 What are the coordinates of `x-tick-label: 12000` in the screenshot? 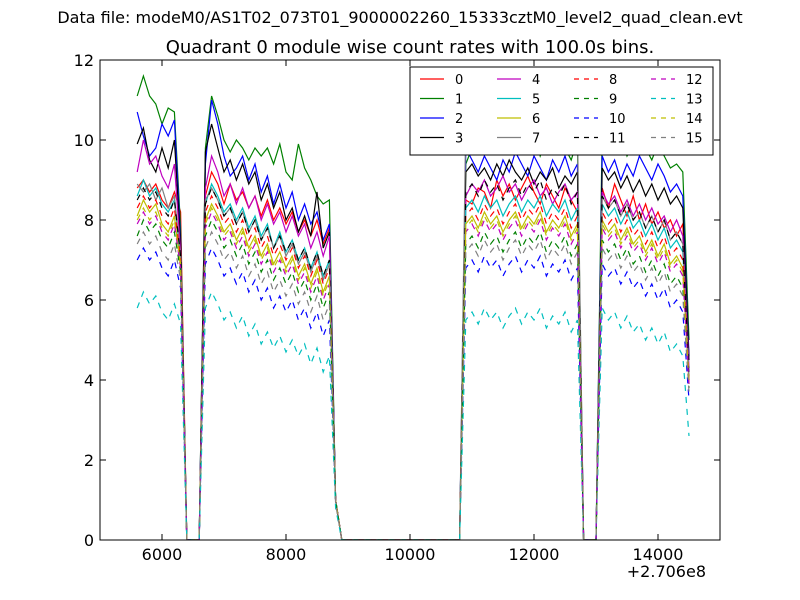 It's located at (534, 554).